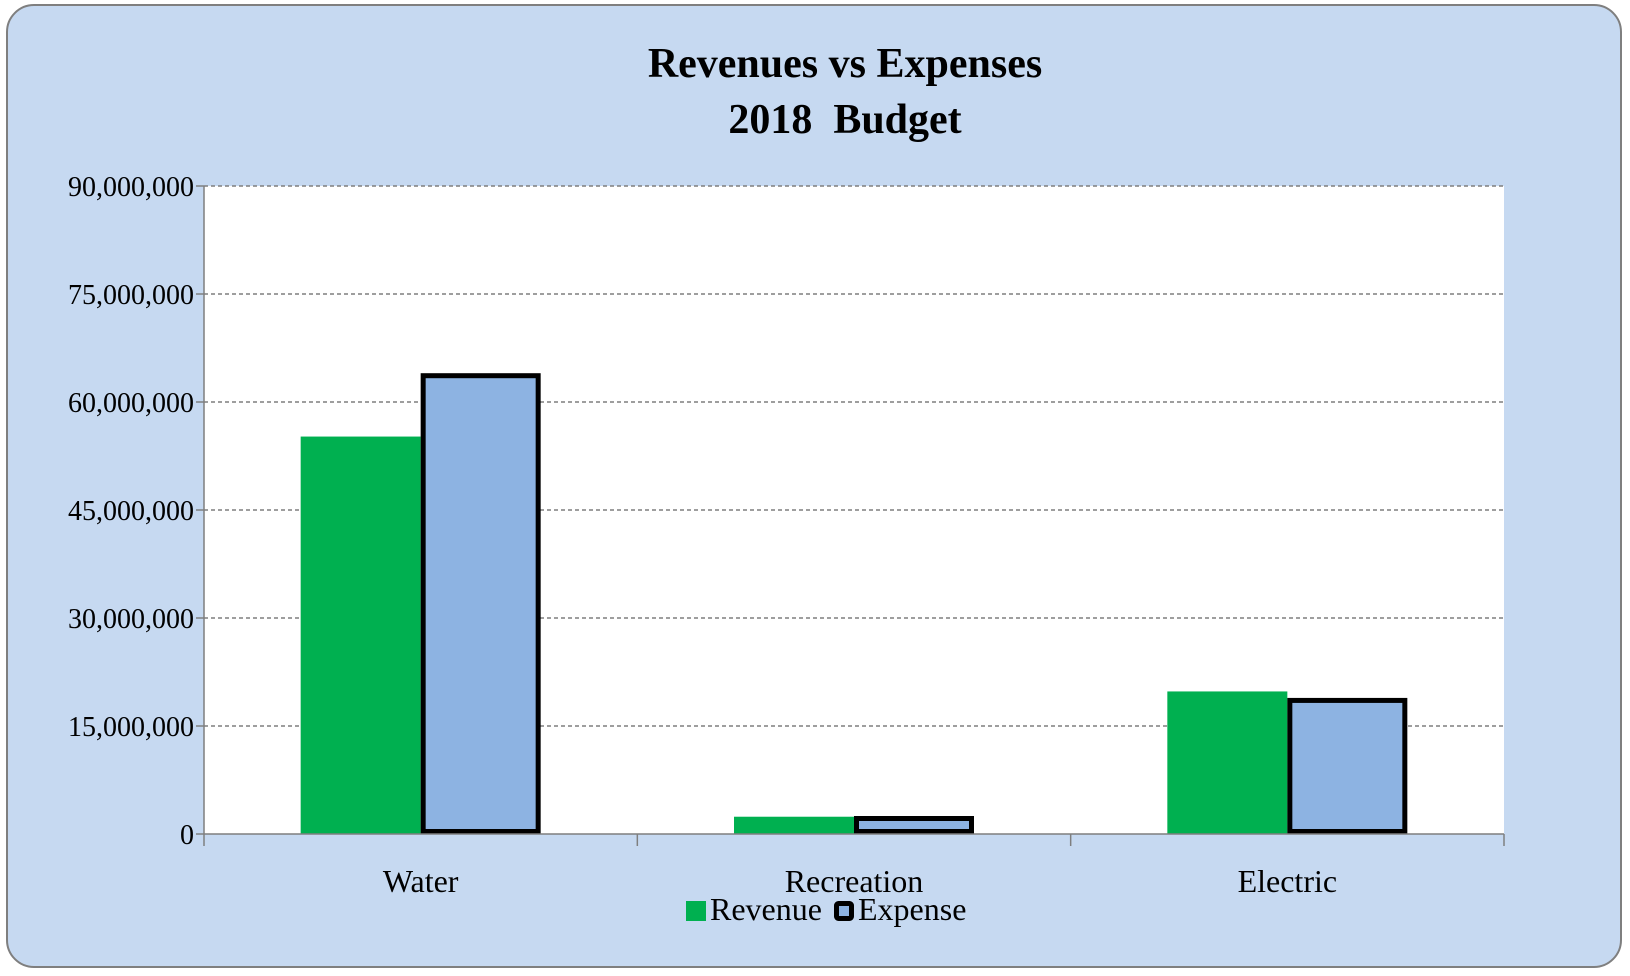  I want to click on legend: Revenue Expense, so click(826, 909).